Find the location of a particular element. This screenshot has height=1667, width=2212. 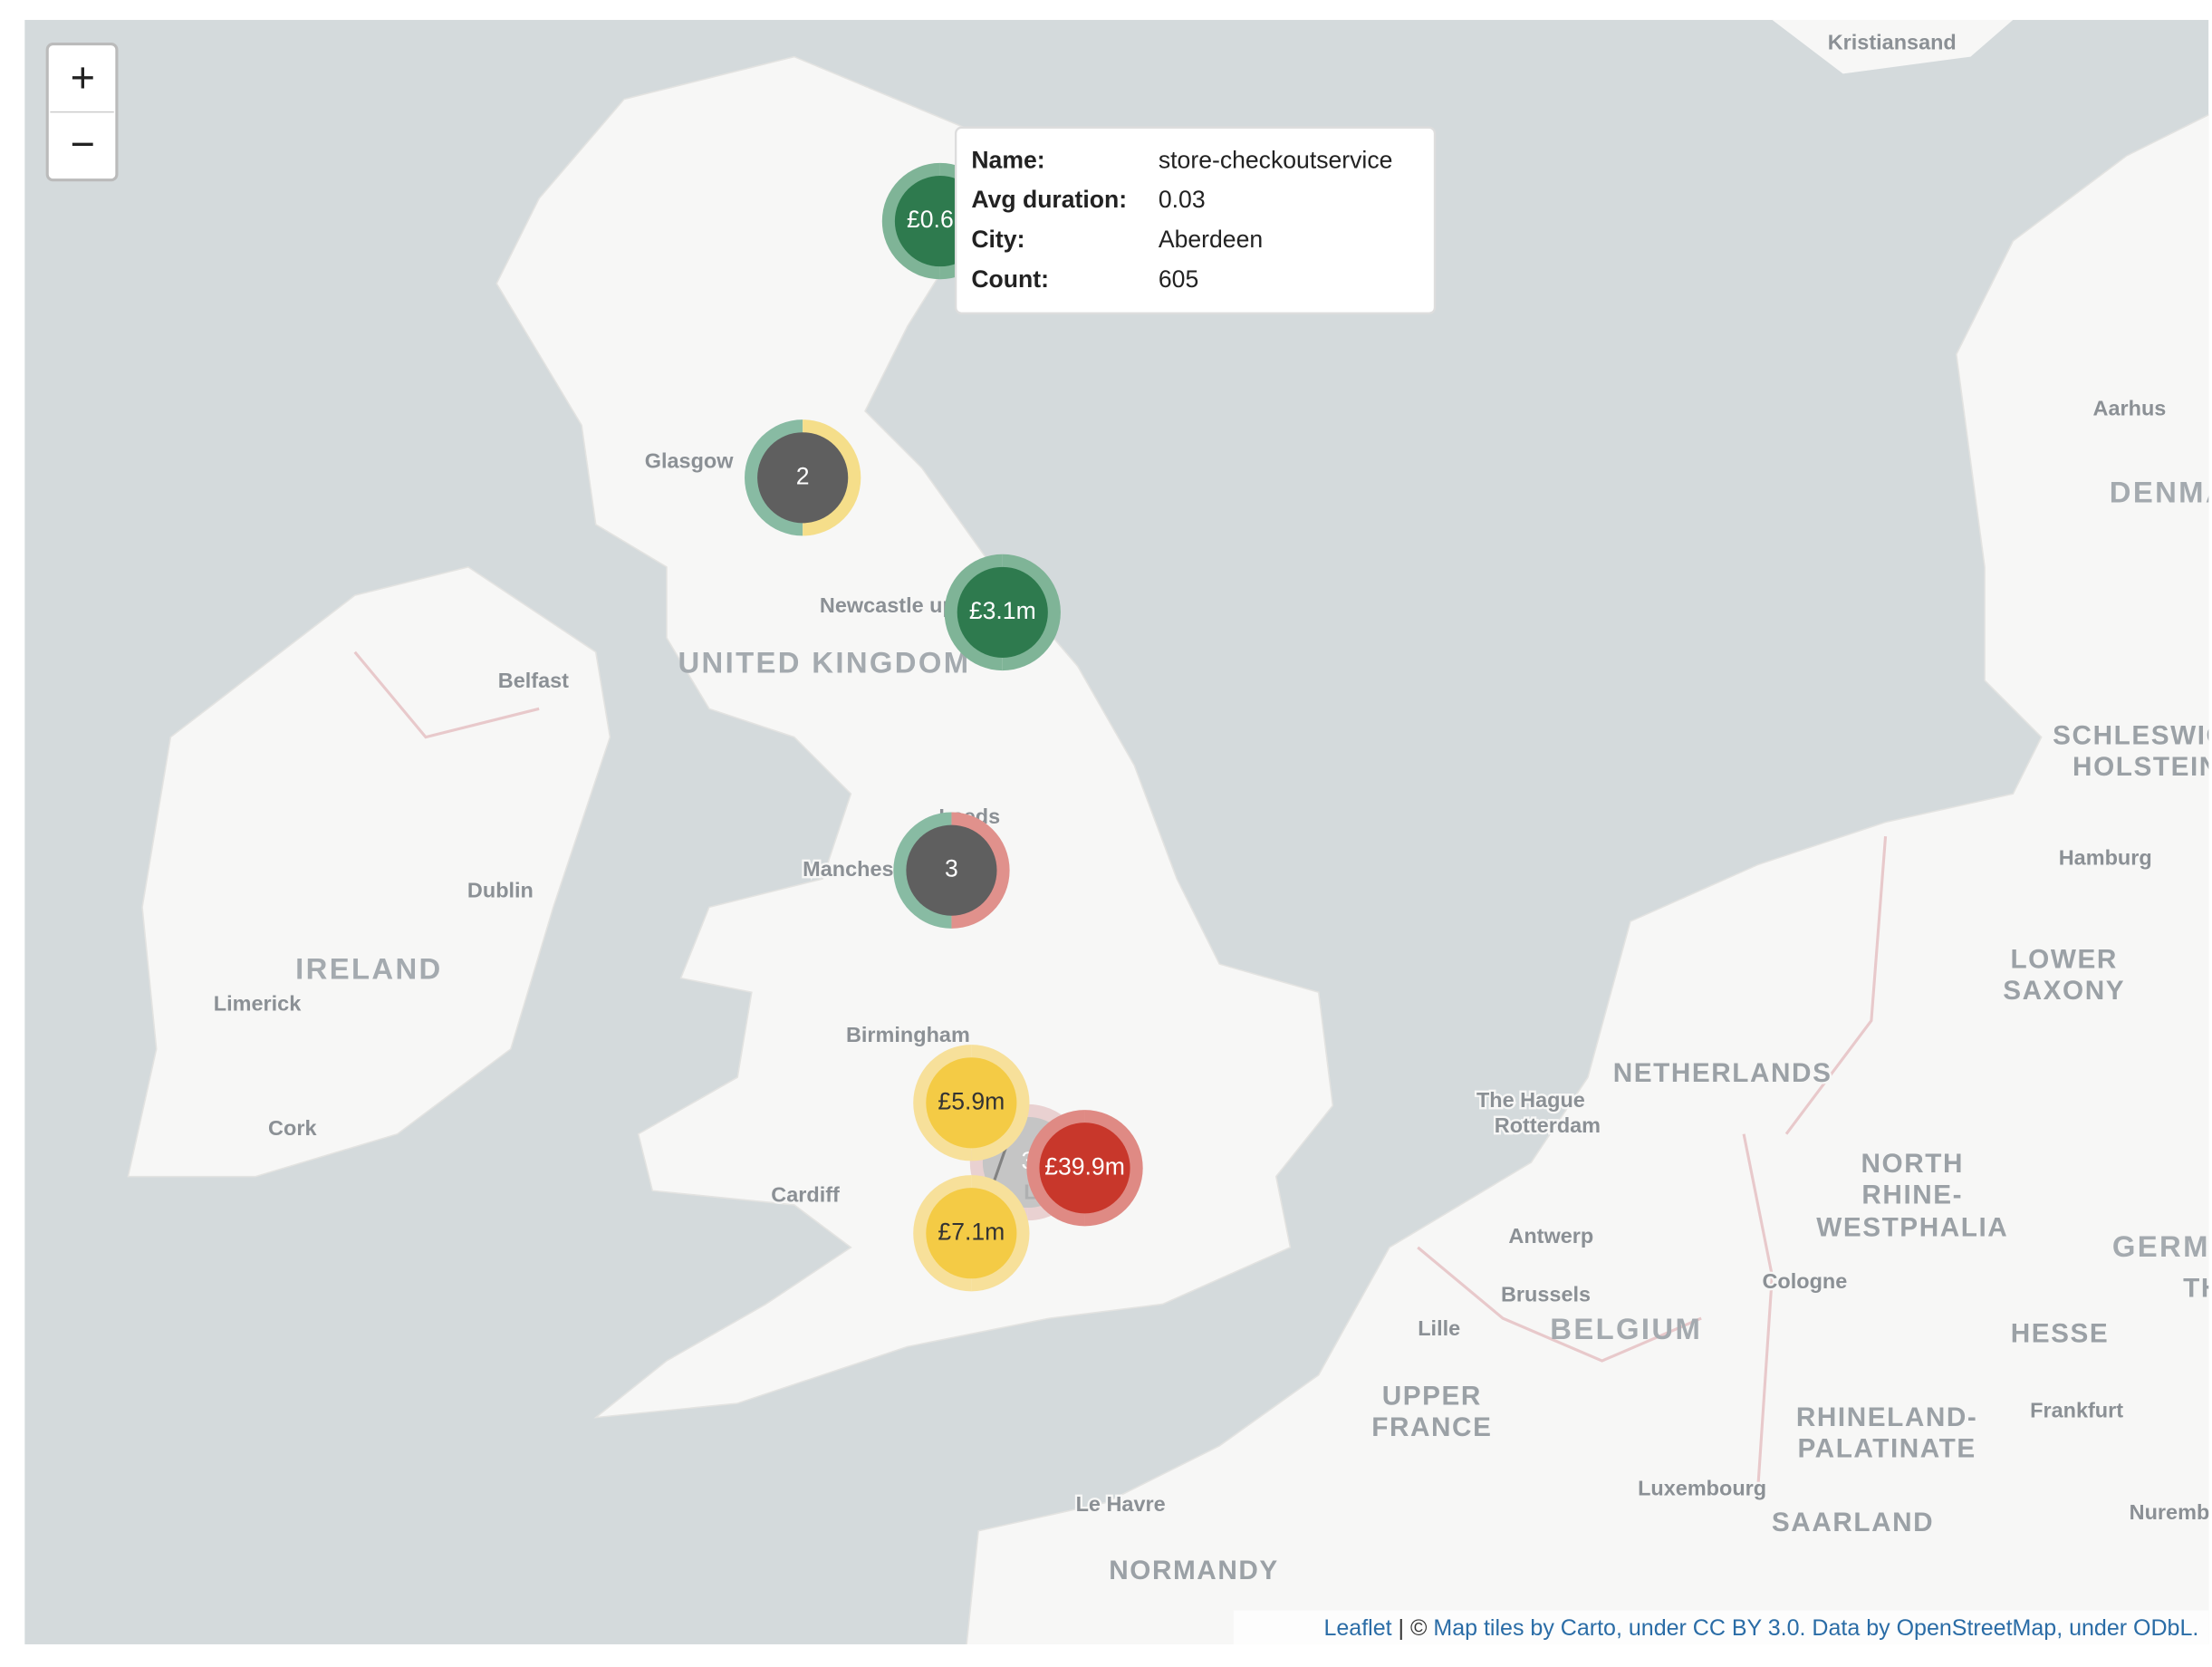

tooltip-value: 605 is located at coordinates (1179, 279).